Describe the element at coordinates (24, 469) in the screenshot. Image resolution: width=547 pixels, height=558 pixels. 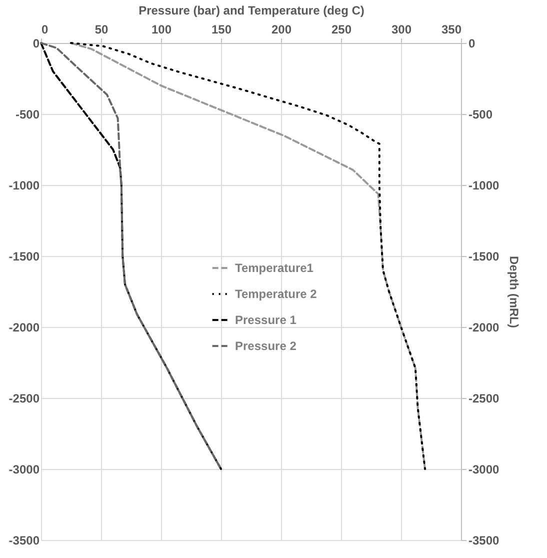
I see `y-tick-label: -3000` at that location.